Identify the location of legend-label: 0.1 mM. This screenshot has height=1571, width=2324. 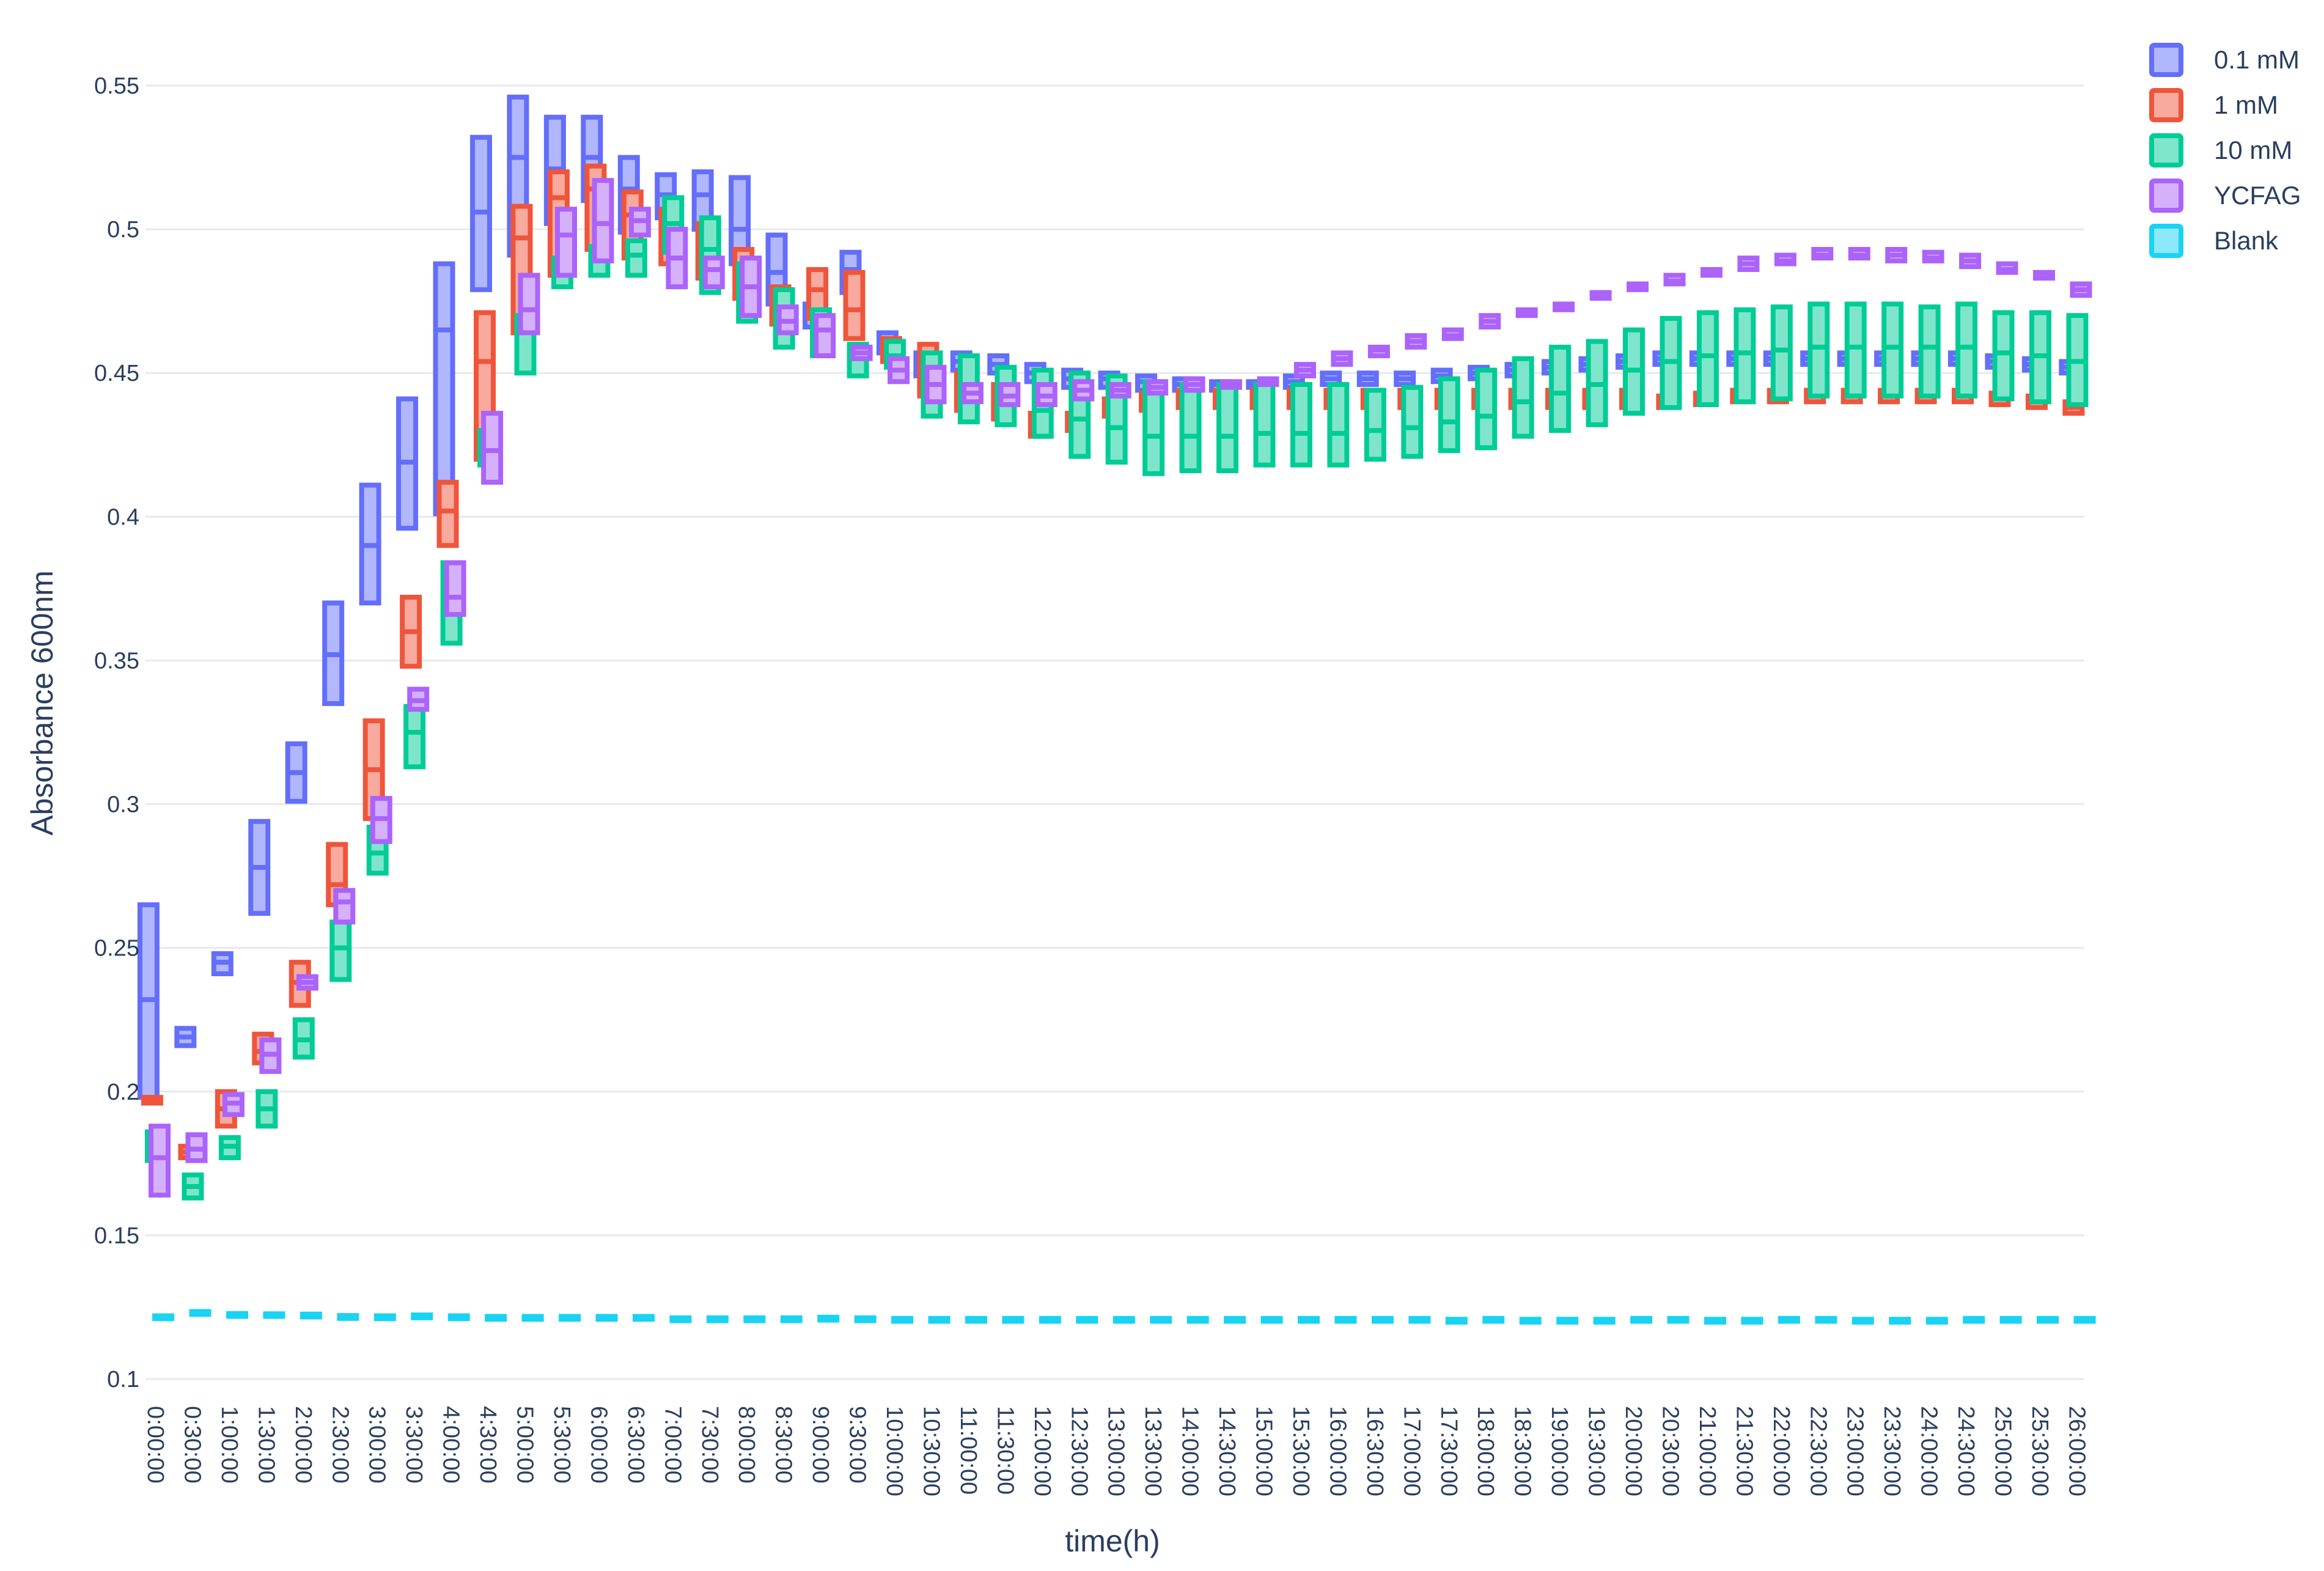
(2257, 60).